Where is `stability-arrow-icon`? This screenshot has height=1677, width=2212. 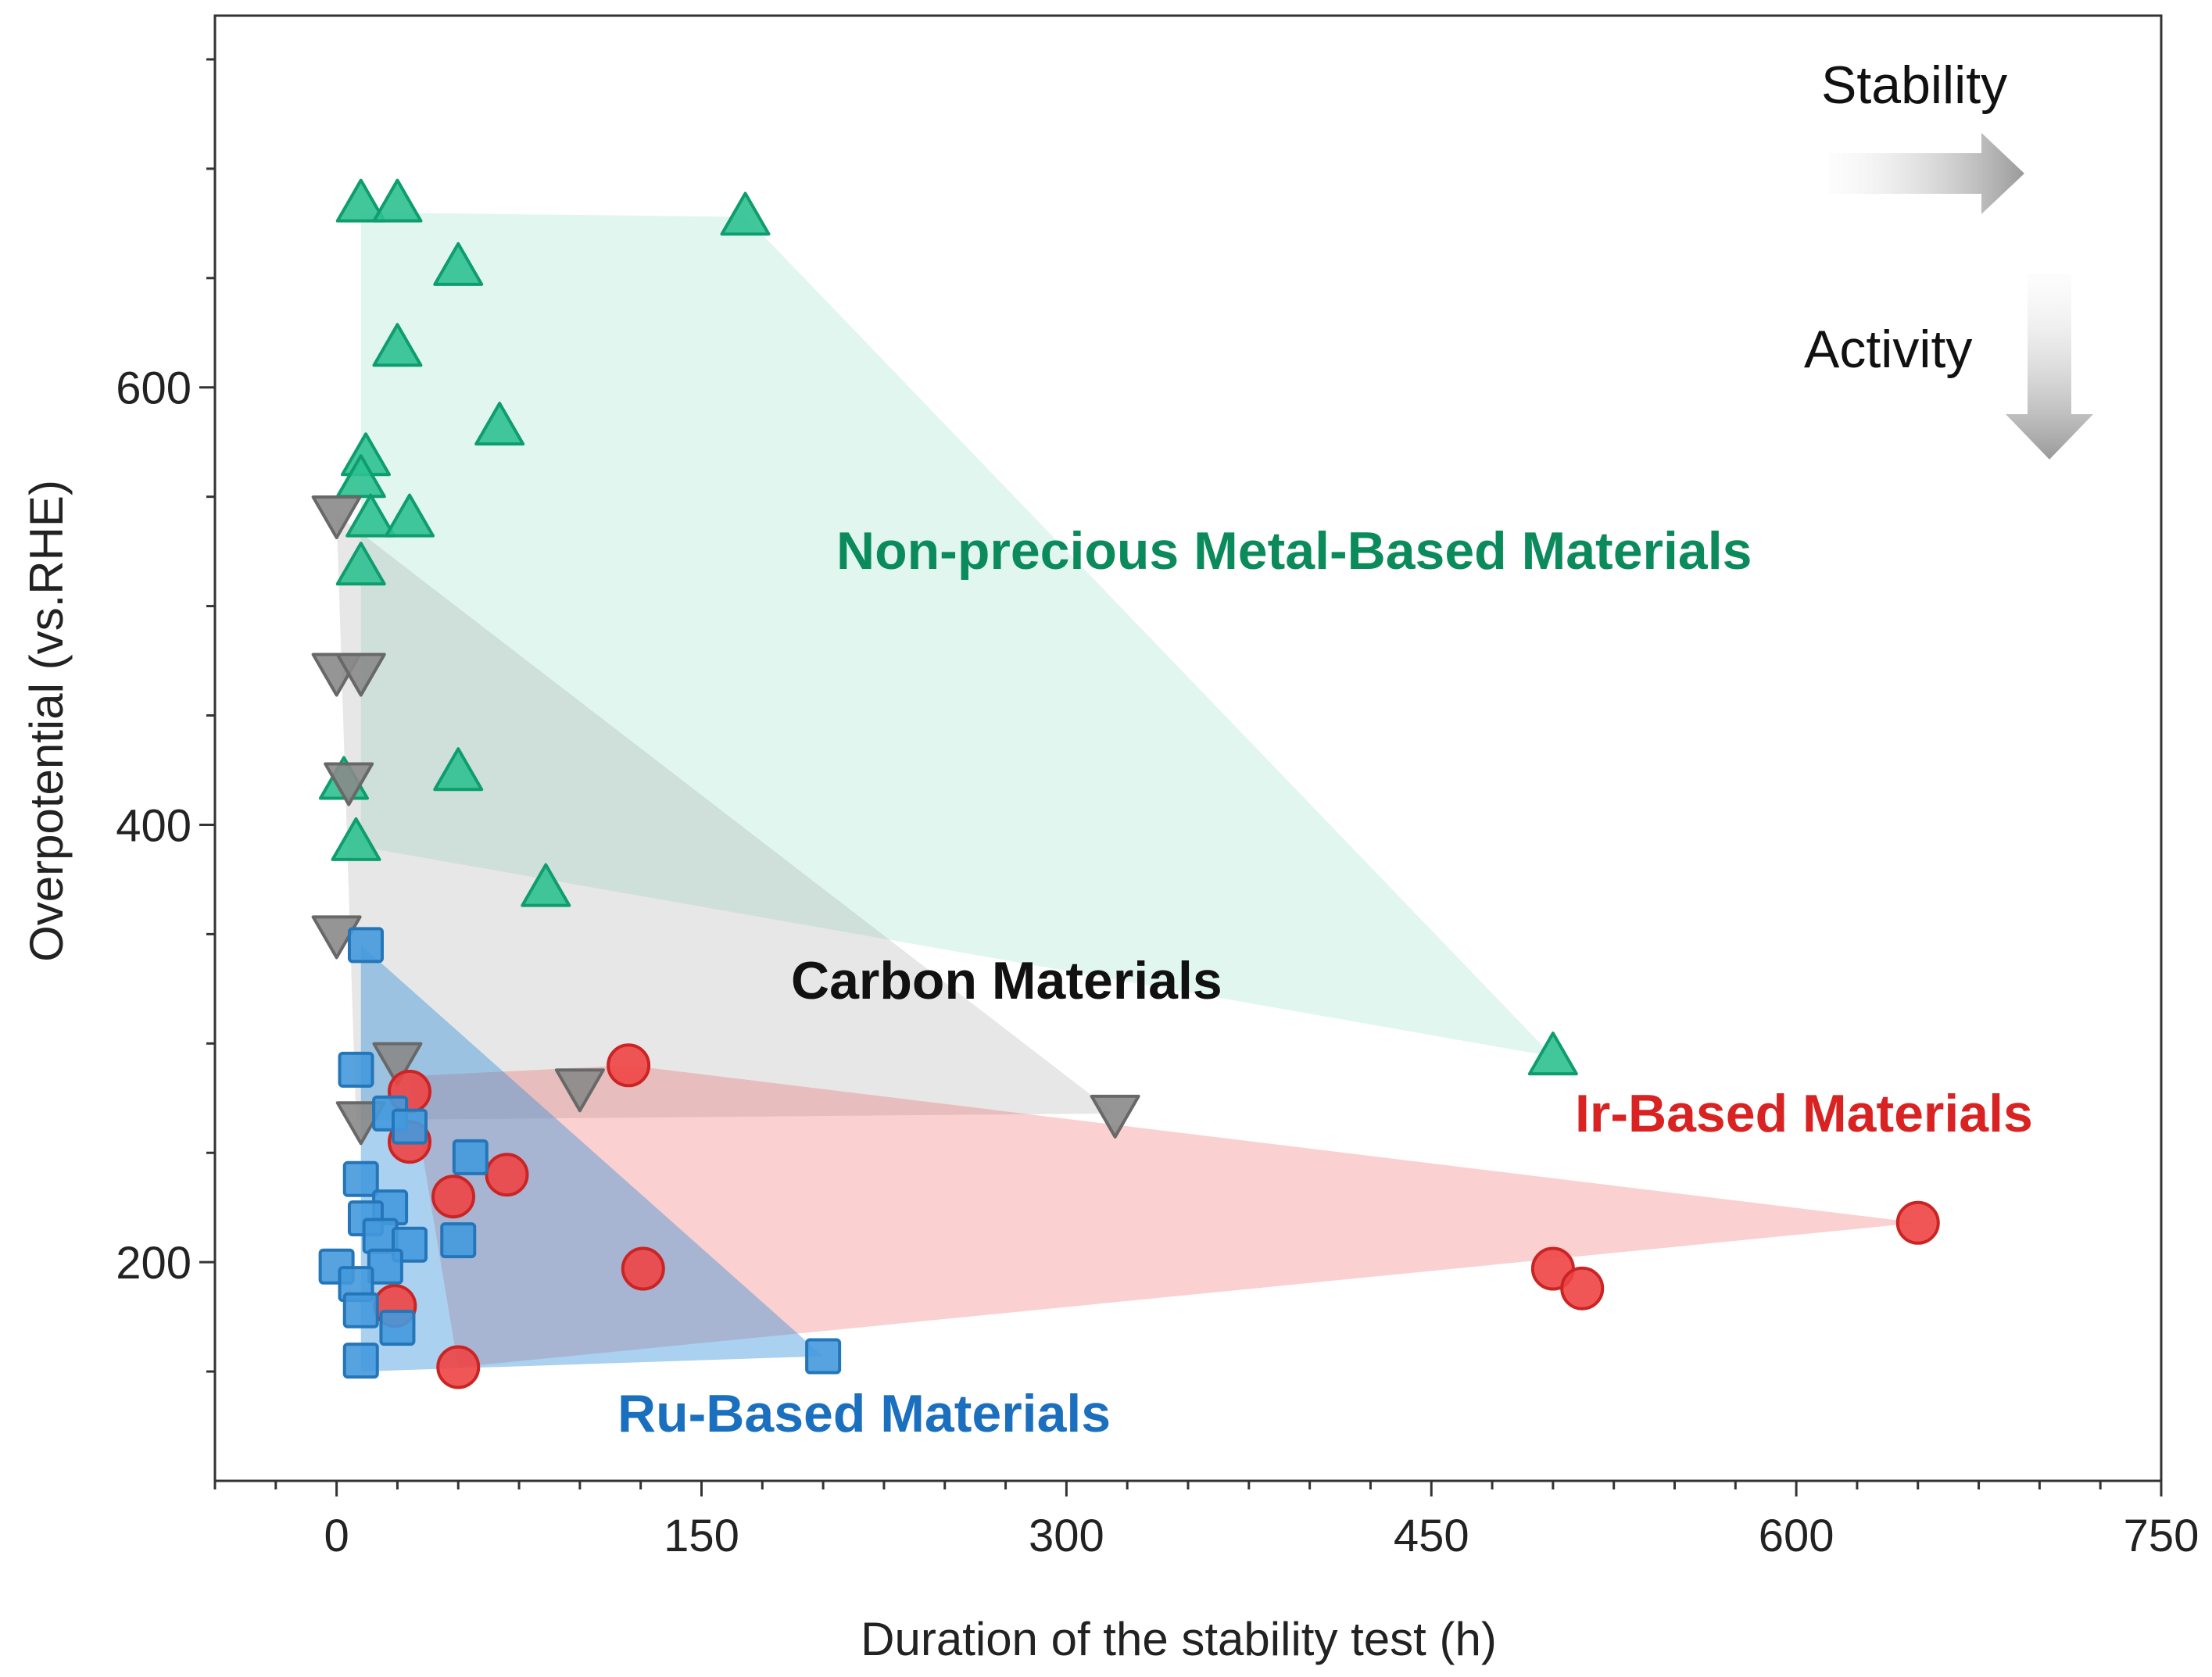 stability-arrow-icon is located at coordinates (1926, 173).